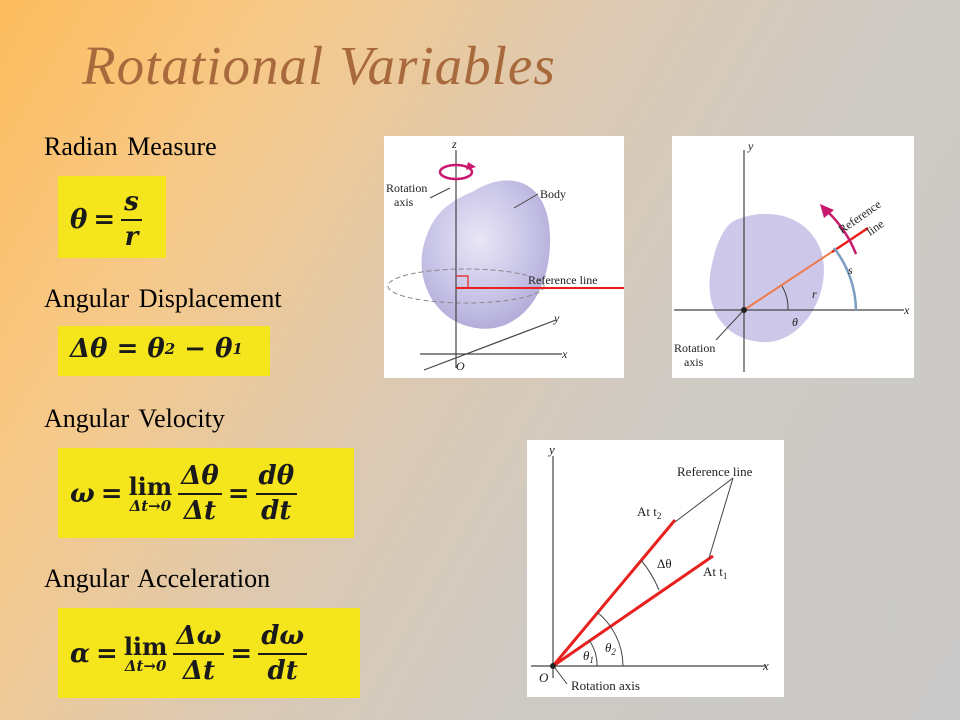  Describe the element at coordinates (650, 575) in the screenshot. I see `dtheta-arc` at that location.